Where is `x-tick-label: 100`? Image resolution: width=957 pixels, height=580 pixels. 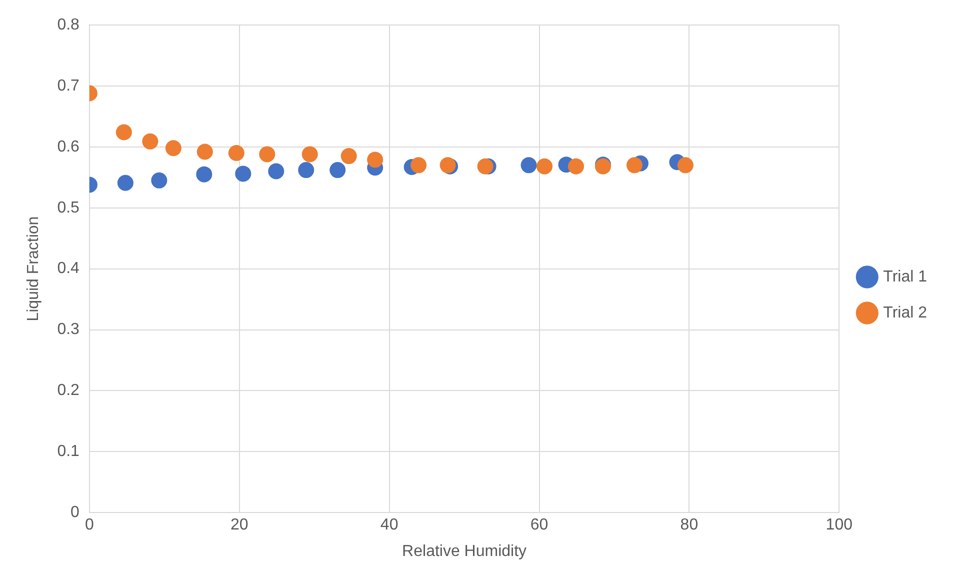 x-tick-label: 100 is located at coordinates (839, 525).